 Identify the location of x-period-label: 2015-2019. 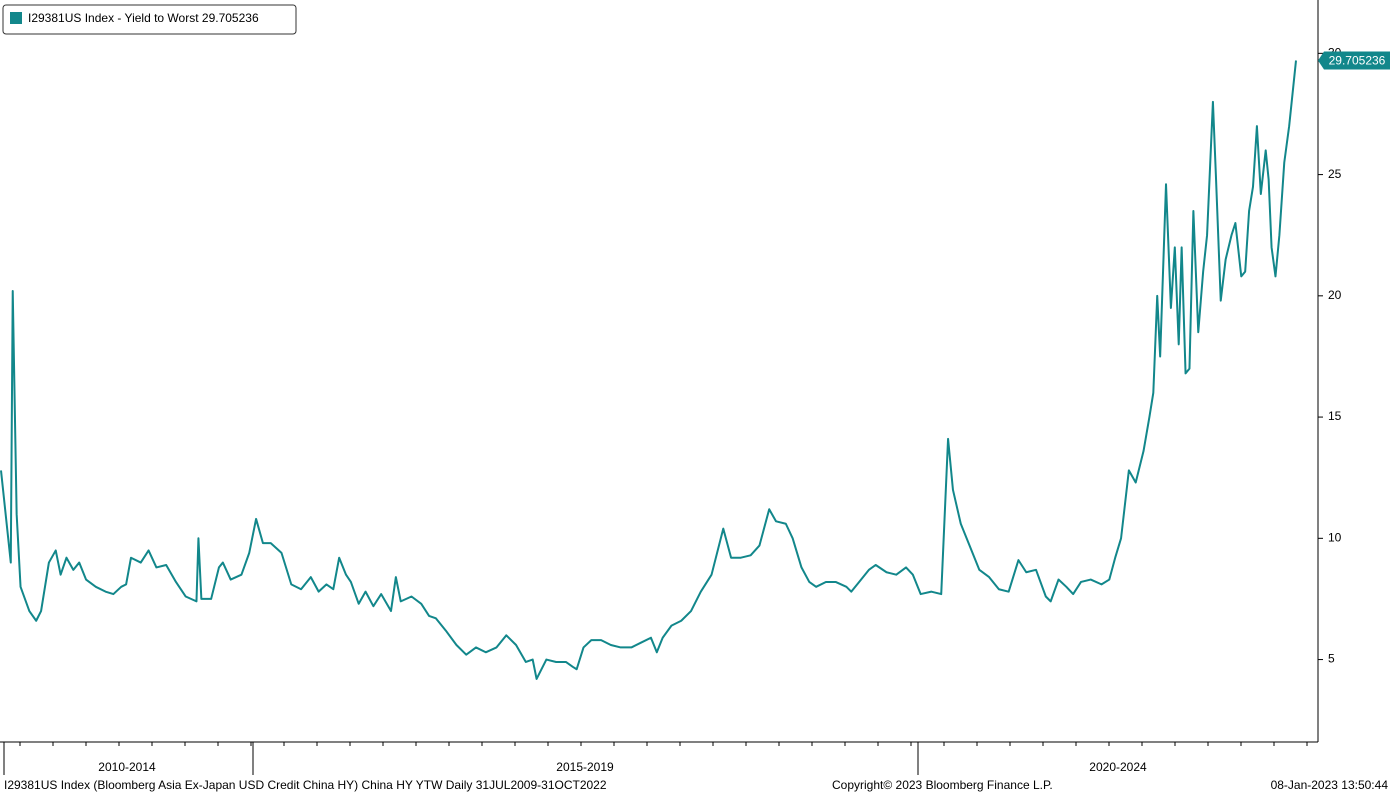
(585, 767).